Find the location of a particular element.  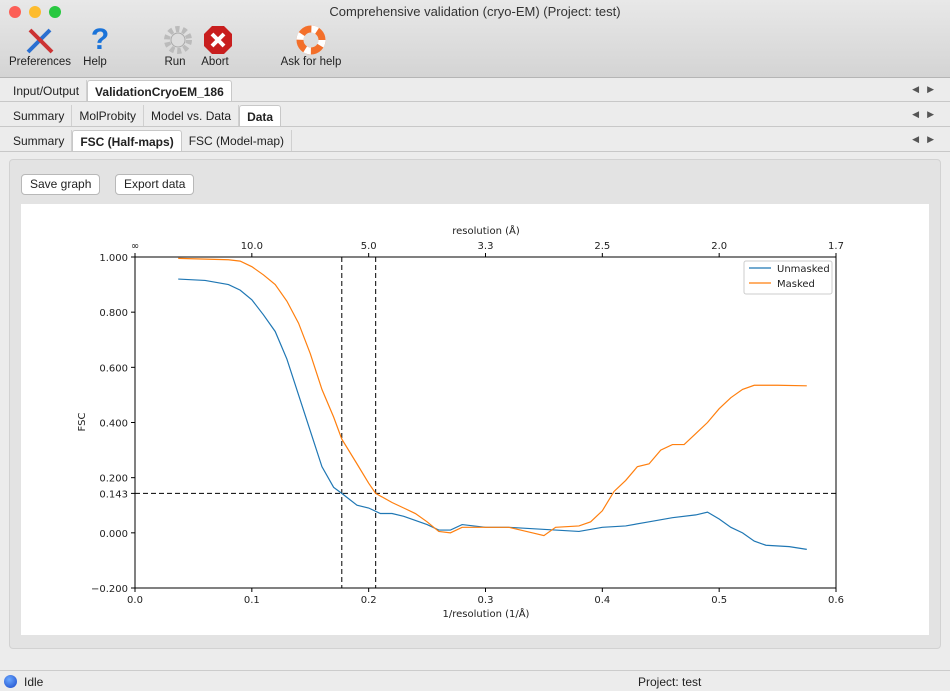

tab-model-vs-data: Model vs. Data is located at coordinates (192, 115).